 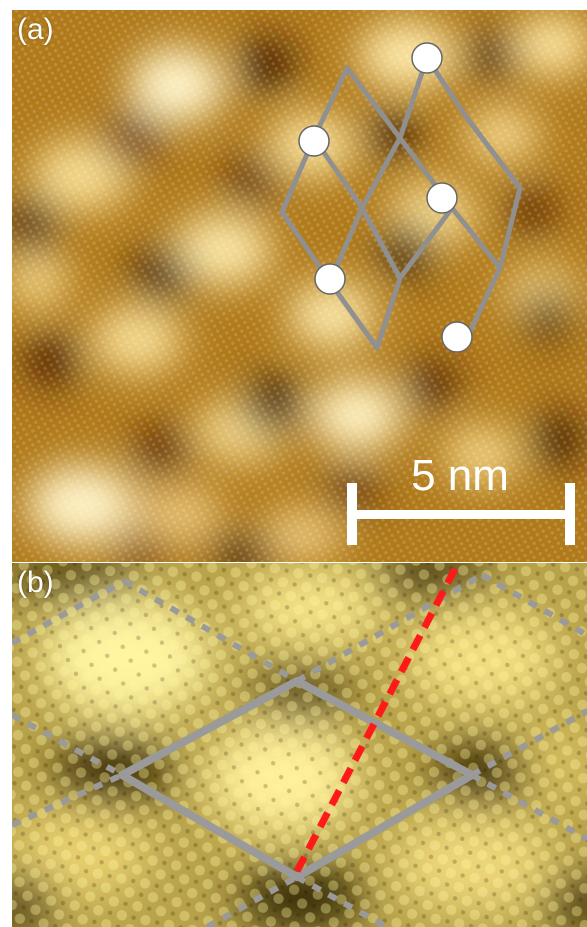 What do you see at coordinates (35, 582) in the screenshot?
I see `panel-label-b: (b)` at bounding box center [35, 582].